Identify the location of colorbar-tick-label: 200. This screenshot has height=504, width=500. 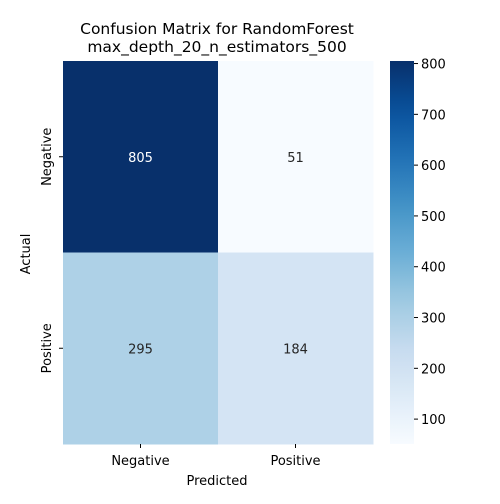
(433, 369).